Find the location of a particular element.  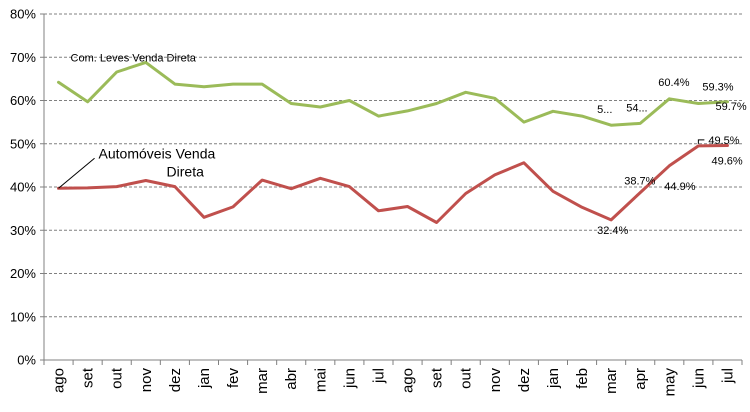

y-tick-label: 0% is located at coordinates (26, 360).